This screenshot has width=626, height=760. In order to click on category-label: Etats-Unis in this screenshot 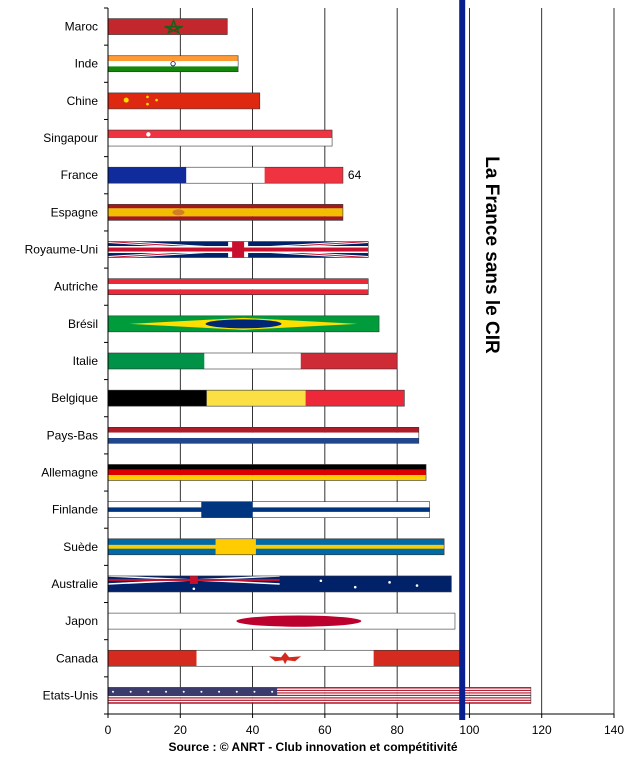, I will do `click(70, 695)`.